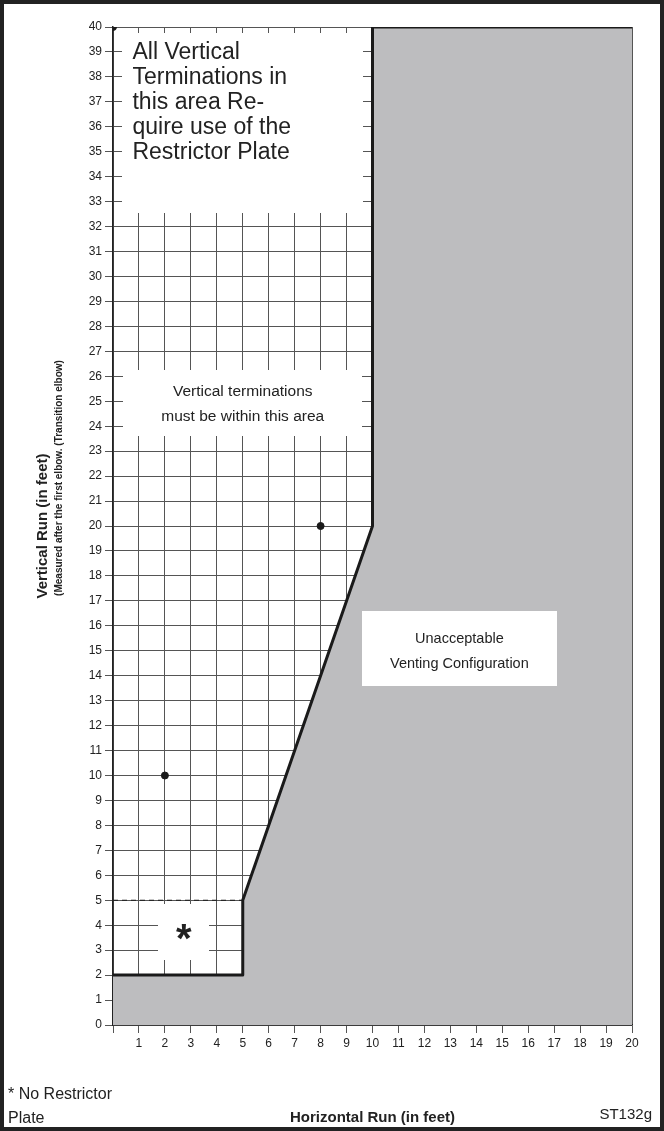  Describe the element at coordinates (528, 1042) in the screenshot. I see `x-tick-label: 16` at that location.